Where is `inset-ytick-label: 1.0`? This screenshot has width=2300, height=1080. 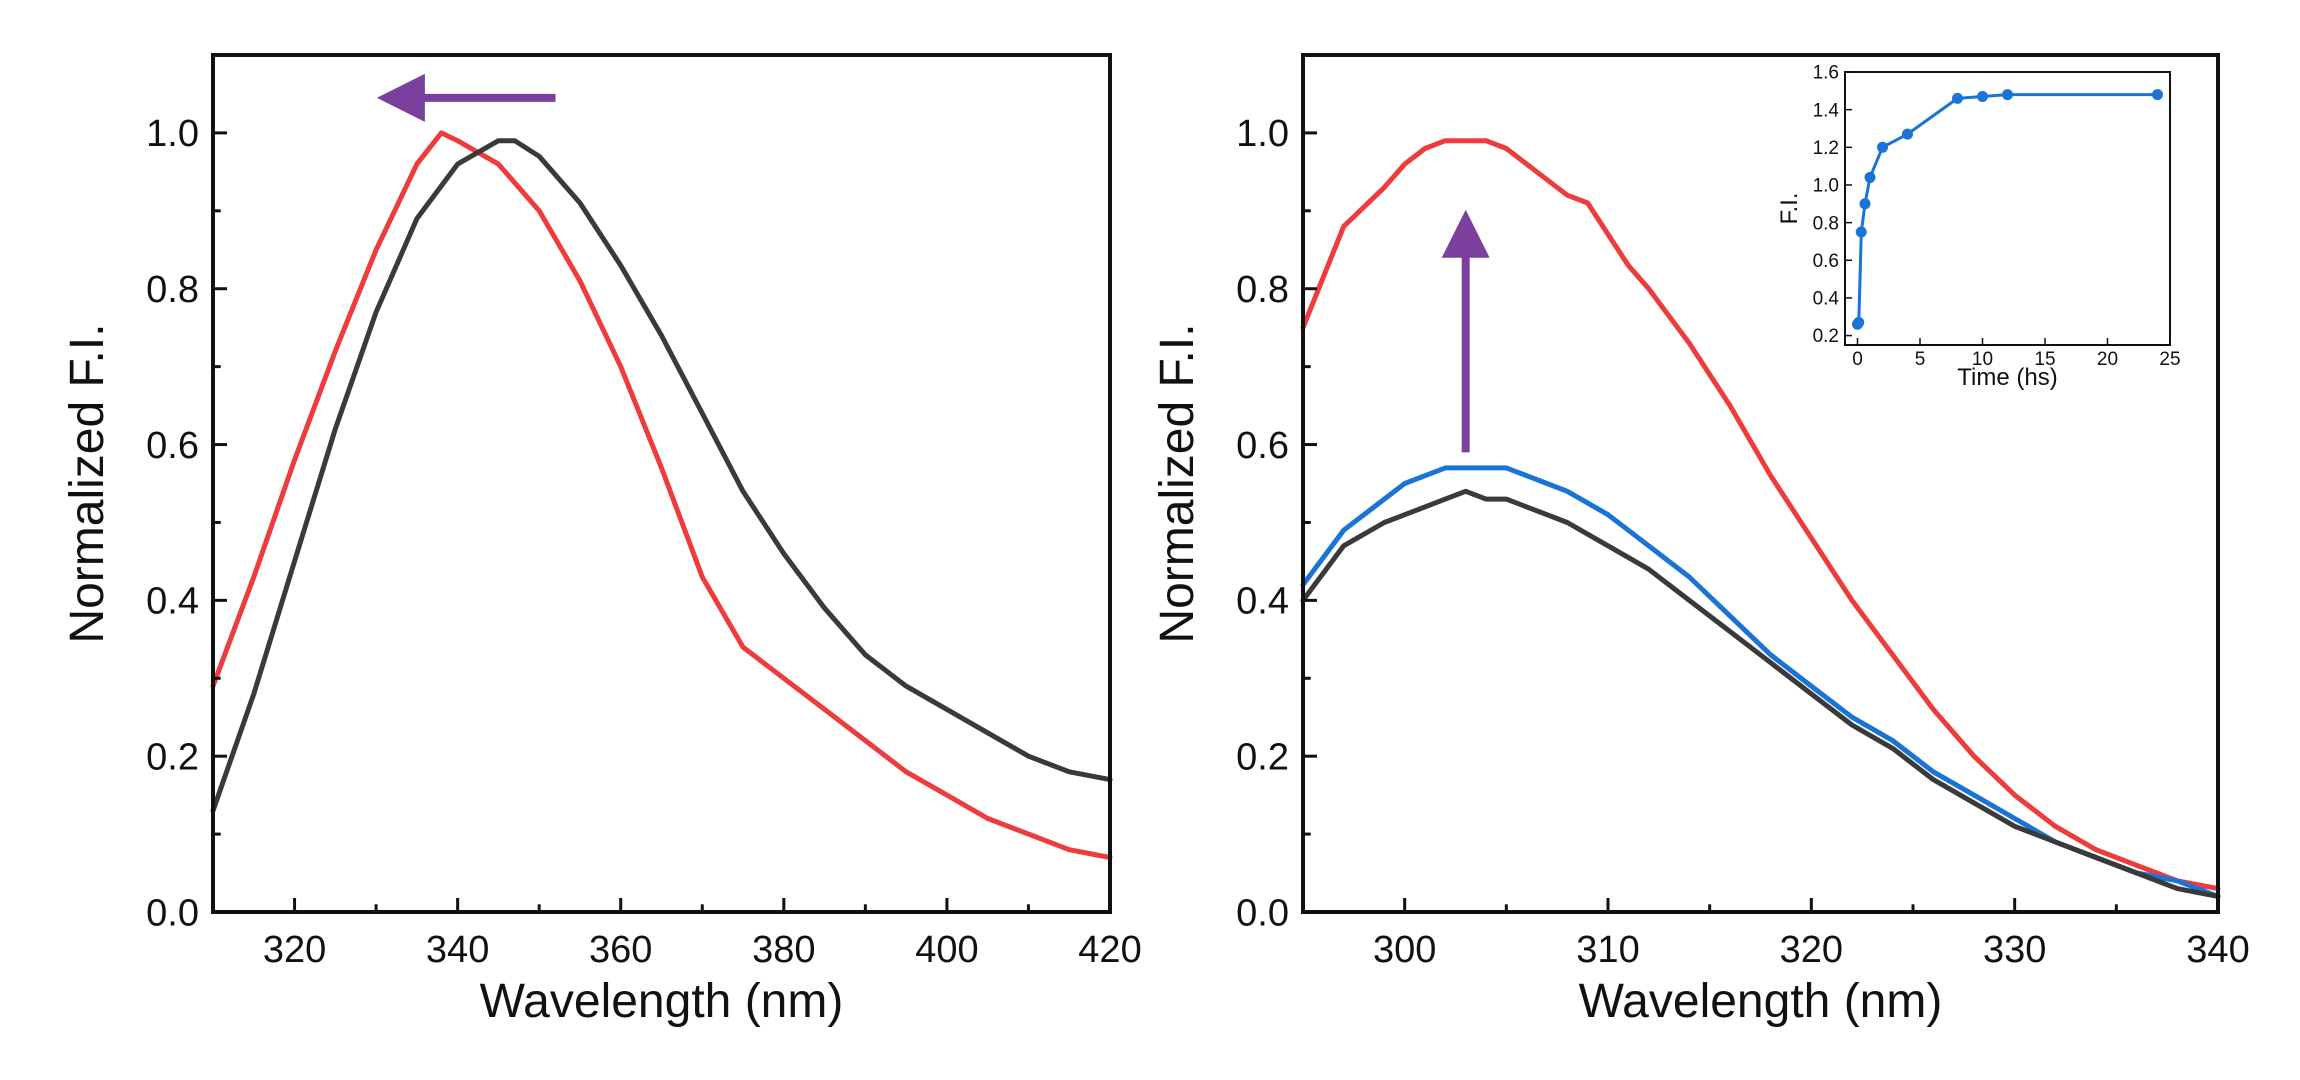 inset-ytick-label: 1.0 is located at coordinates (1826, 186).